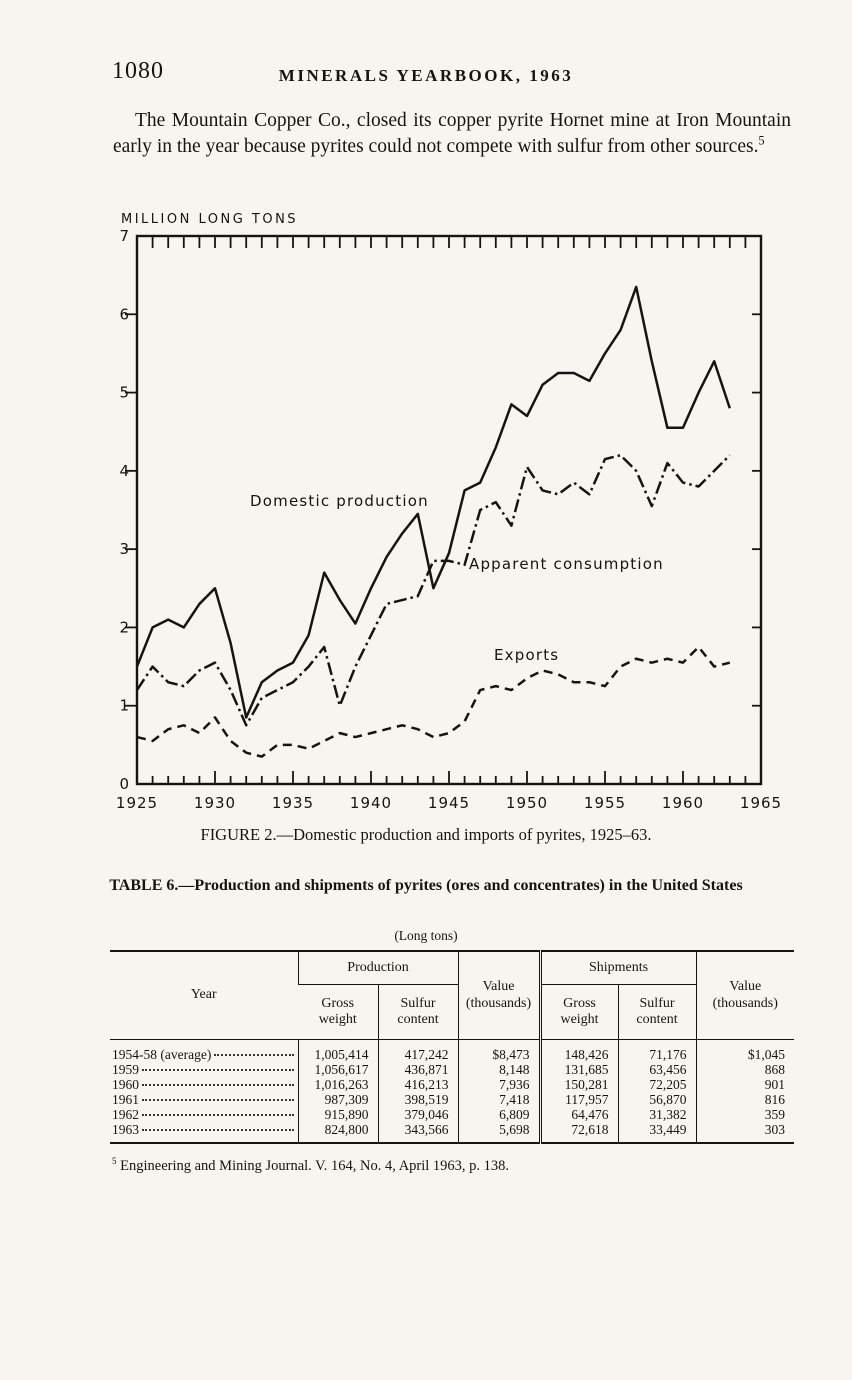 The image size is (852, 1380). I want to click on production-gross-cell: 1,005,414, so click(337, 1050).